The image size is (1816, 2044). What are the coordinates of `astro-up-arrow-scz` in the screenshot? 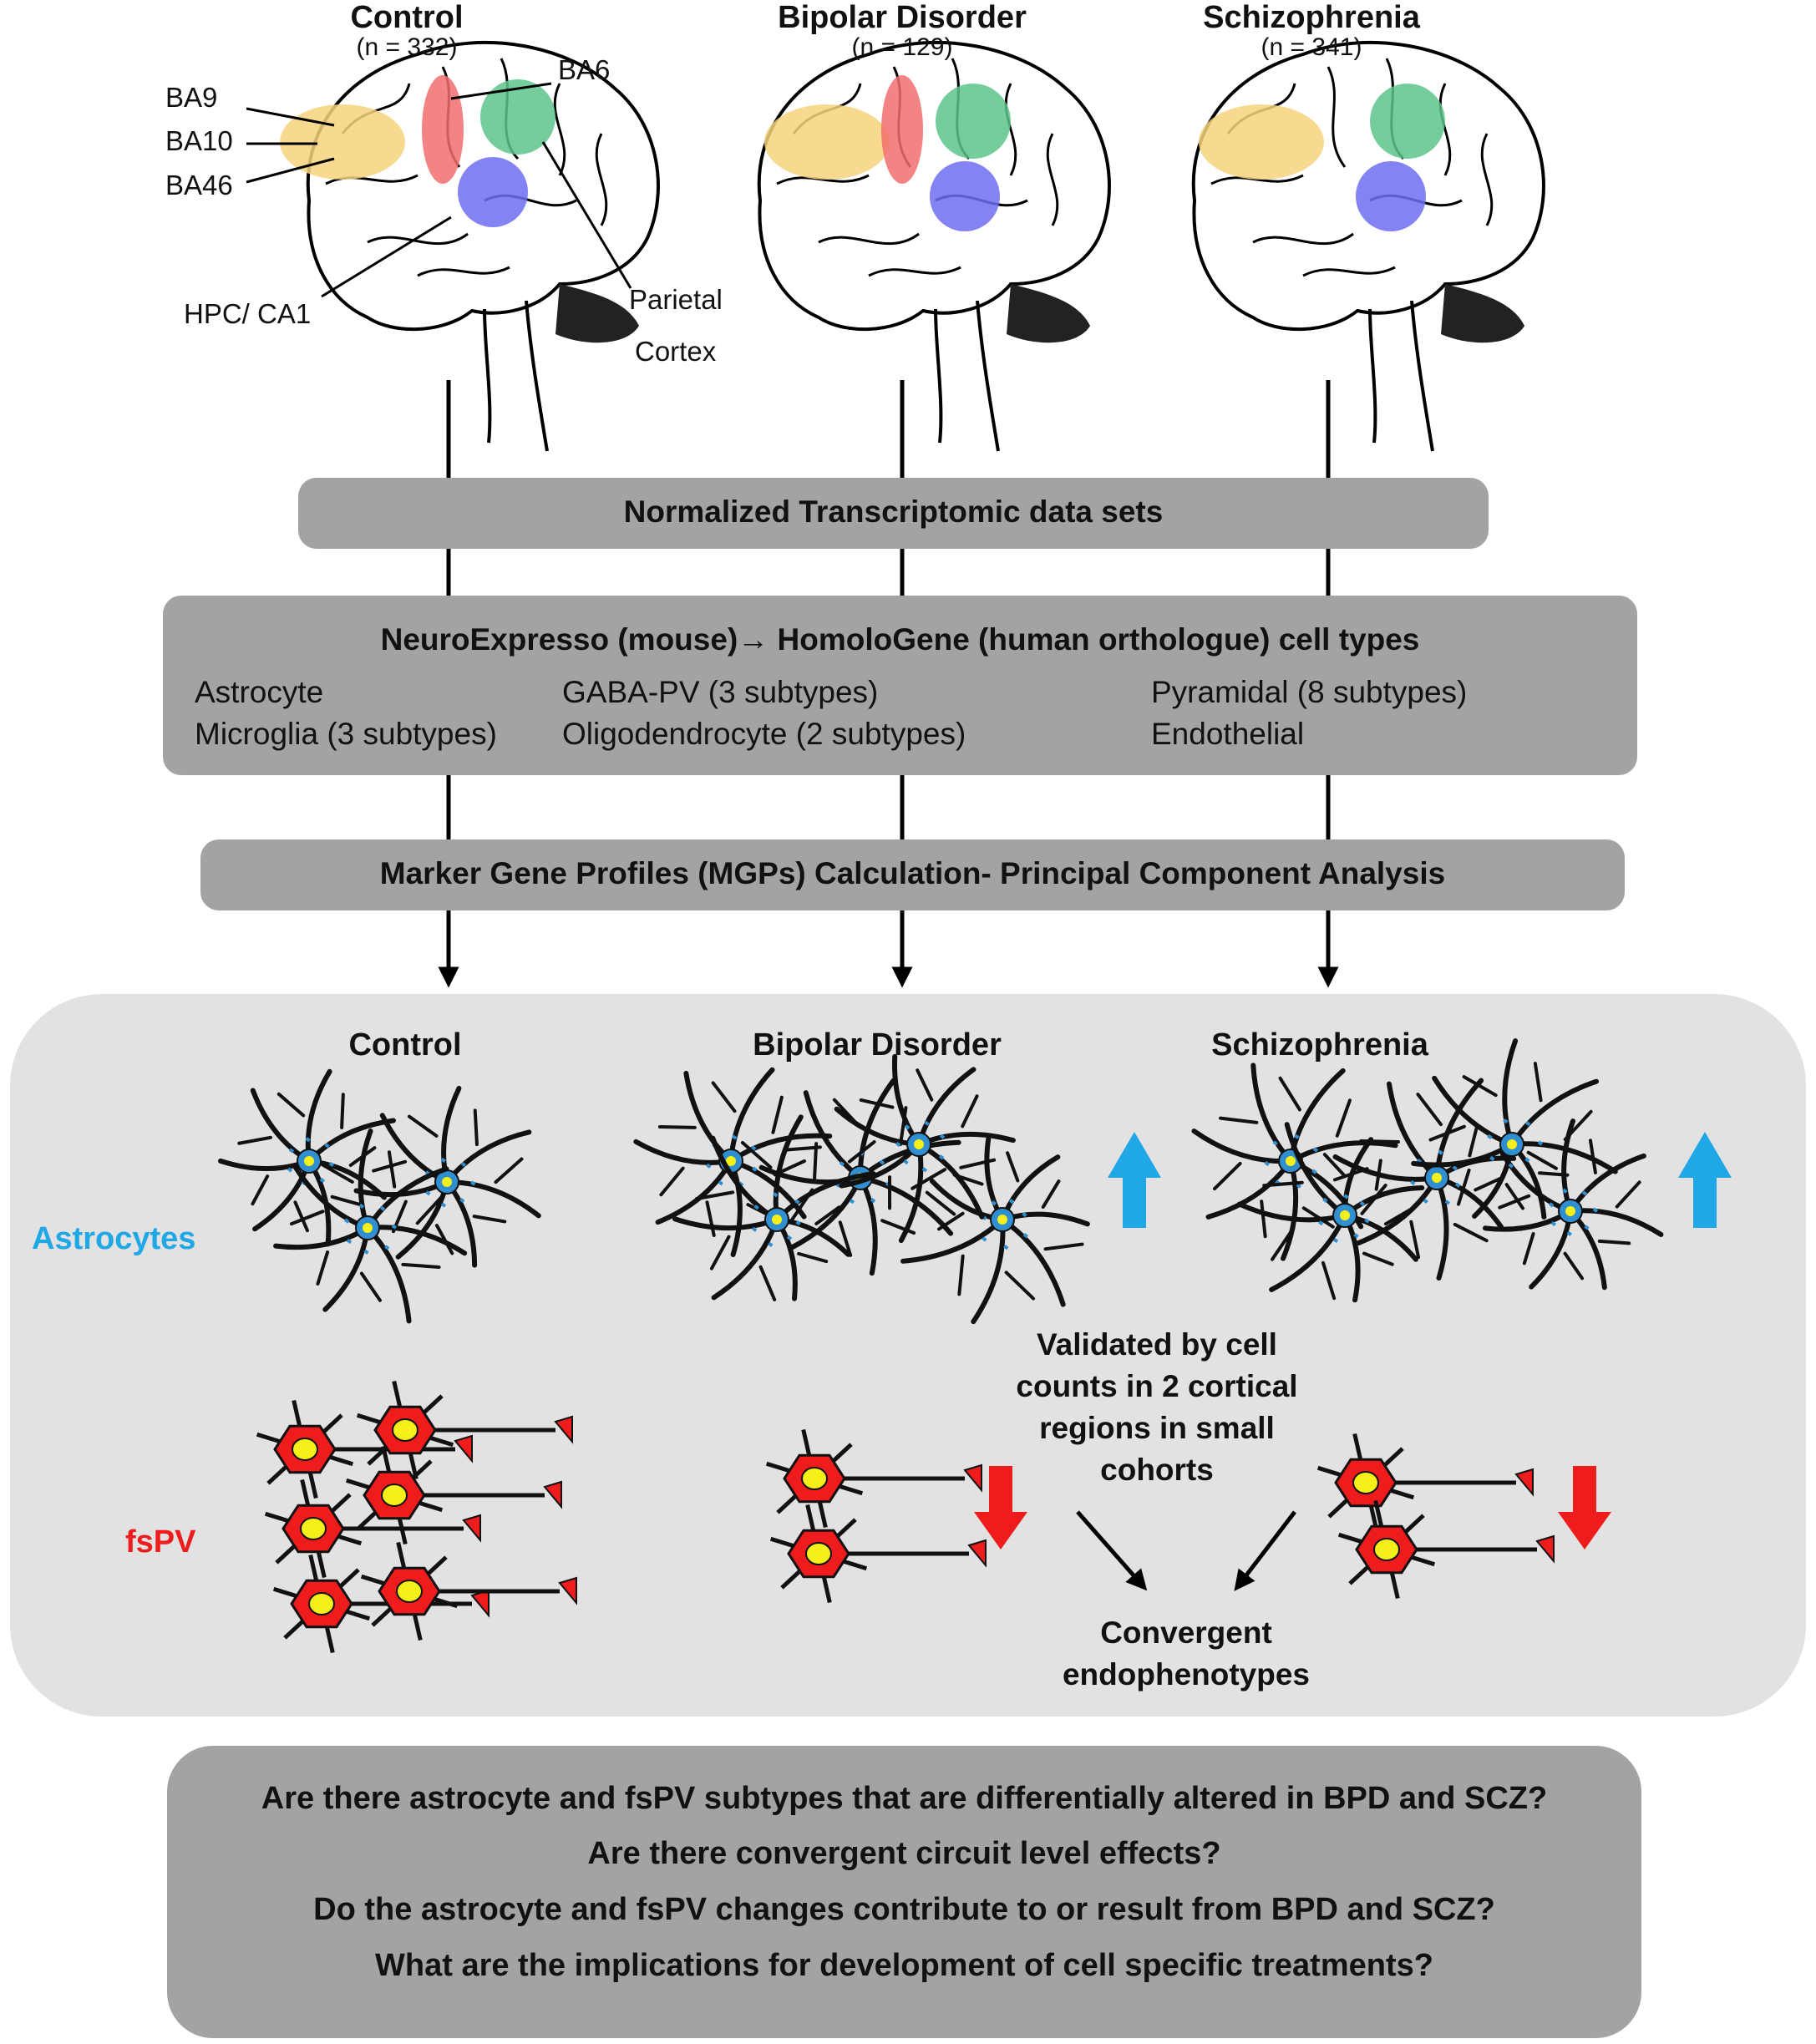 It's located at (1705, 1180).